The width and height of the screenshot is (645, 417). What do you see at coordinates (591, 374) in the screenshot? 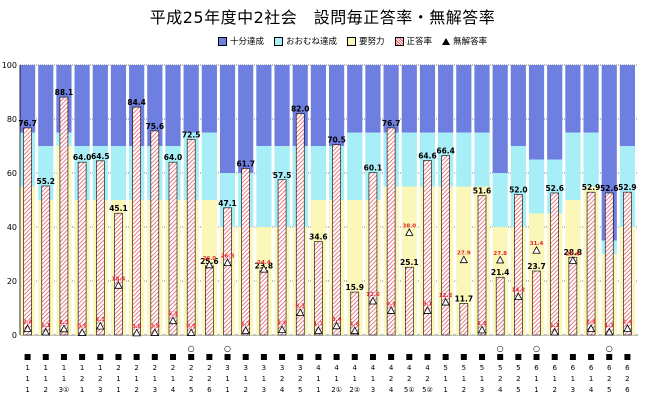
I see `x-tick-label: 6 1 4` at bounding box center [591, 374].